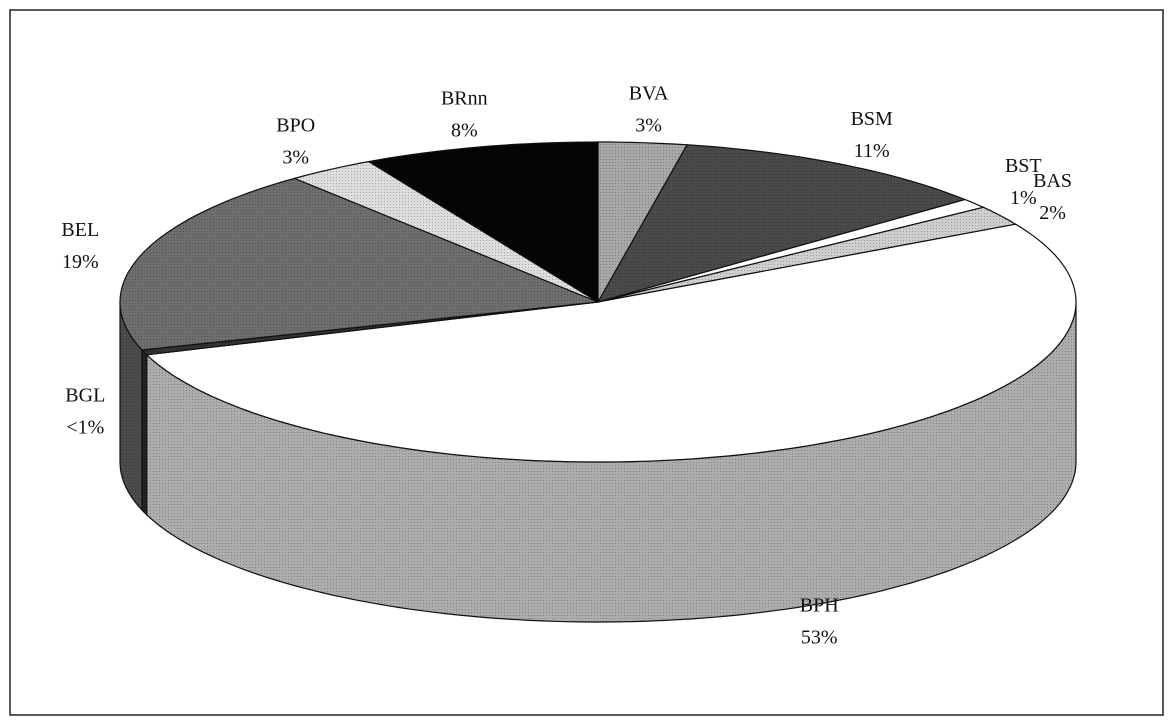  What do you see at coordinates (464, 131) in the screenshot?
I see `slice-value-label: 8%` at bounding box center [464, 131].